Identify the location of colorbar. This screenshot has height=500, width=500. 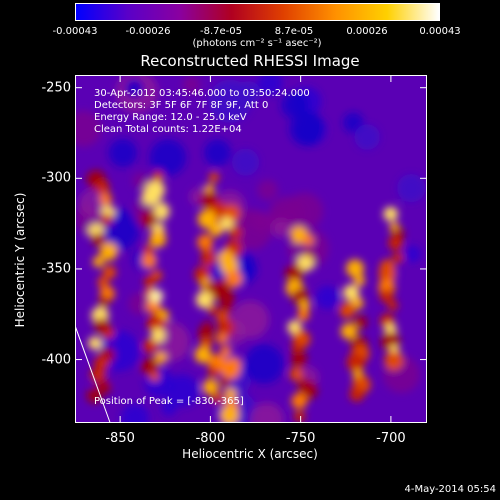
(257, 12).